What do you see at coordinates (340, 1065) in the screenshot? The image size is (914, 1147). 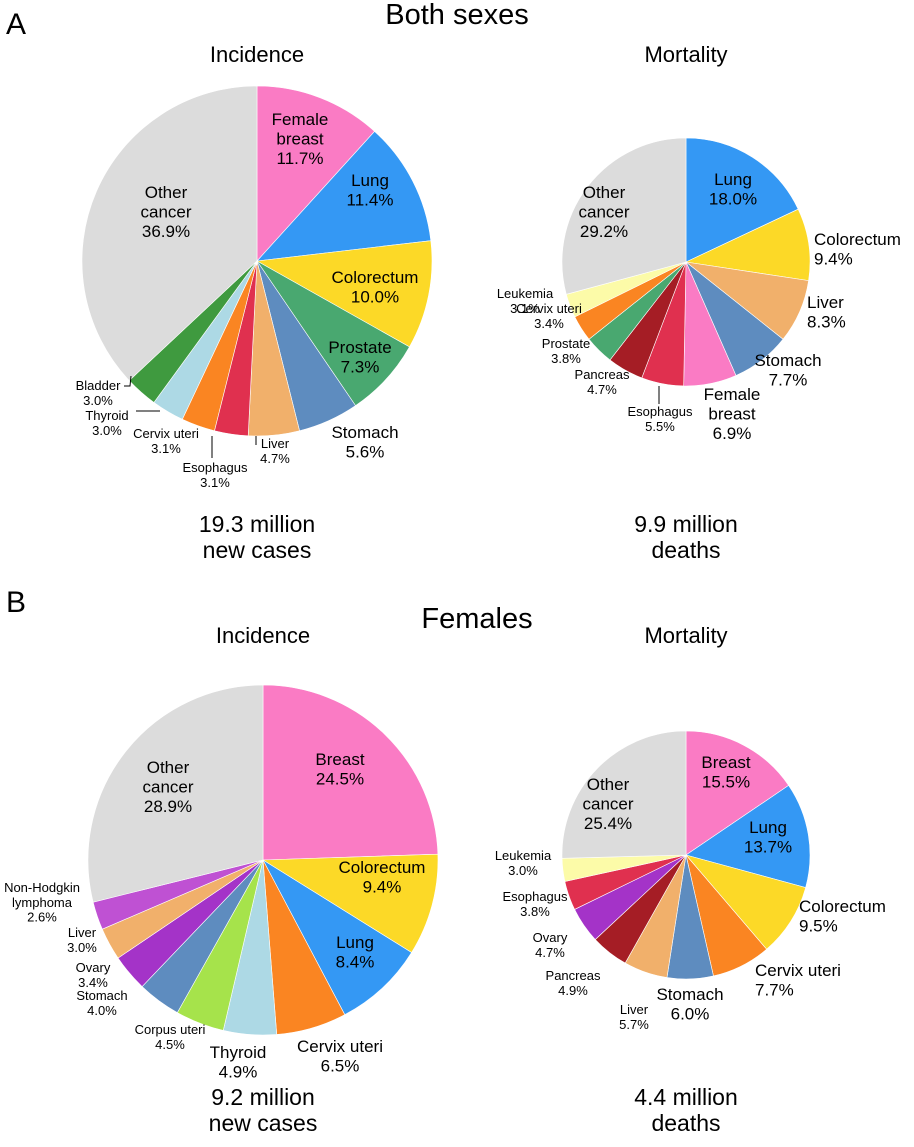 I see `slice-percent: 6.5%` at bounding box center [340, 1065].